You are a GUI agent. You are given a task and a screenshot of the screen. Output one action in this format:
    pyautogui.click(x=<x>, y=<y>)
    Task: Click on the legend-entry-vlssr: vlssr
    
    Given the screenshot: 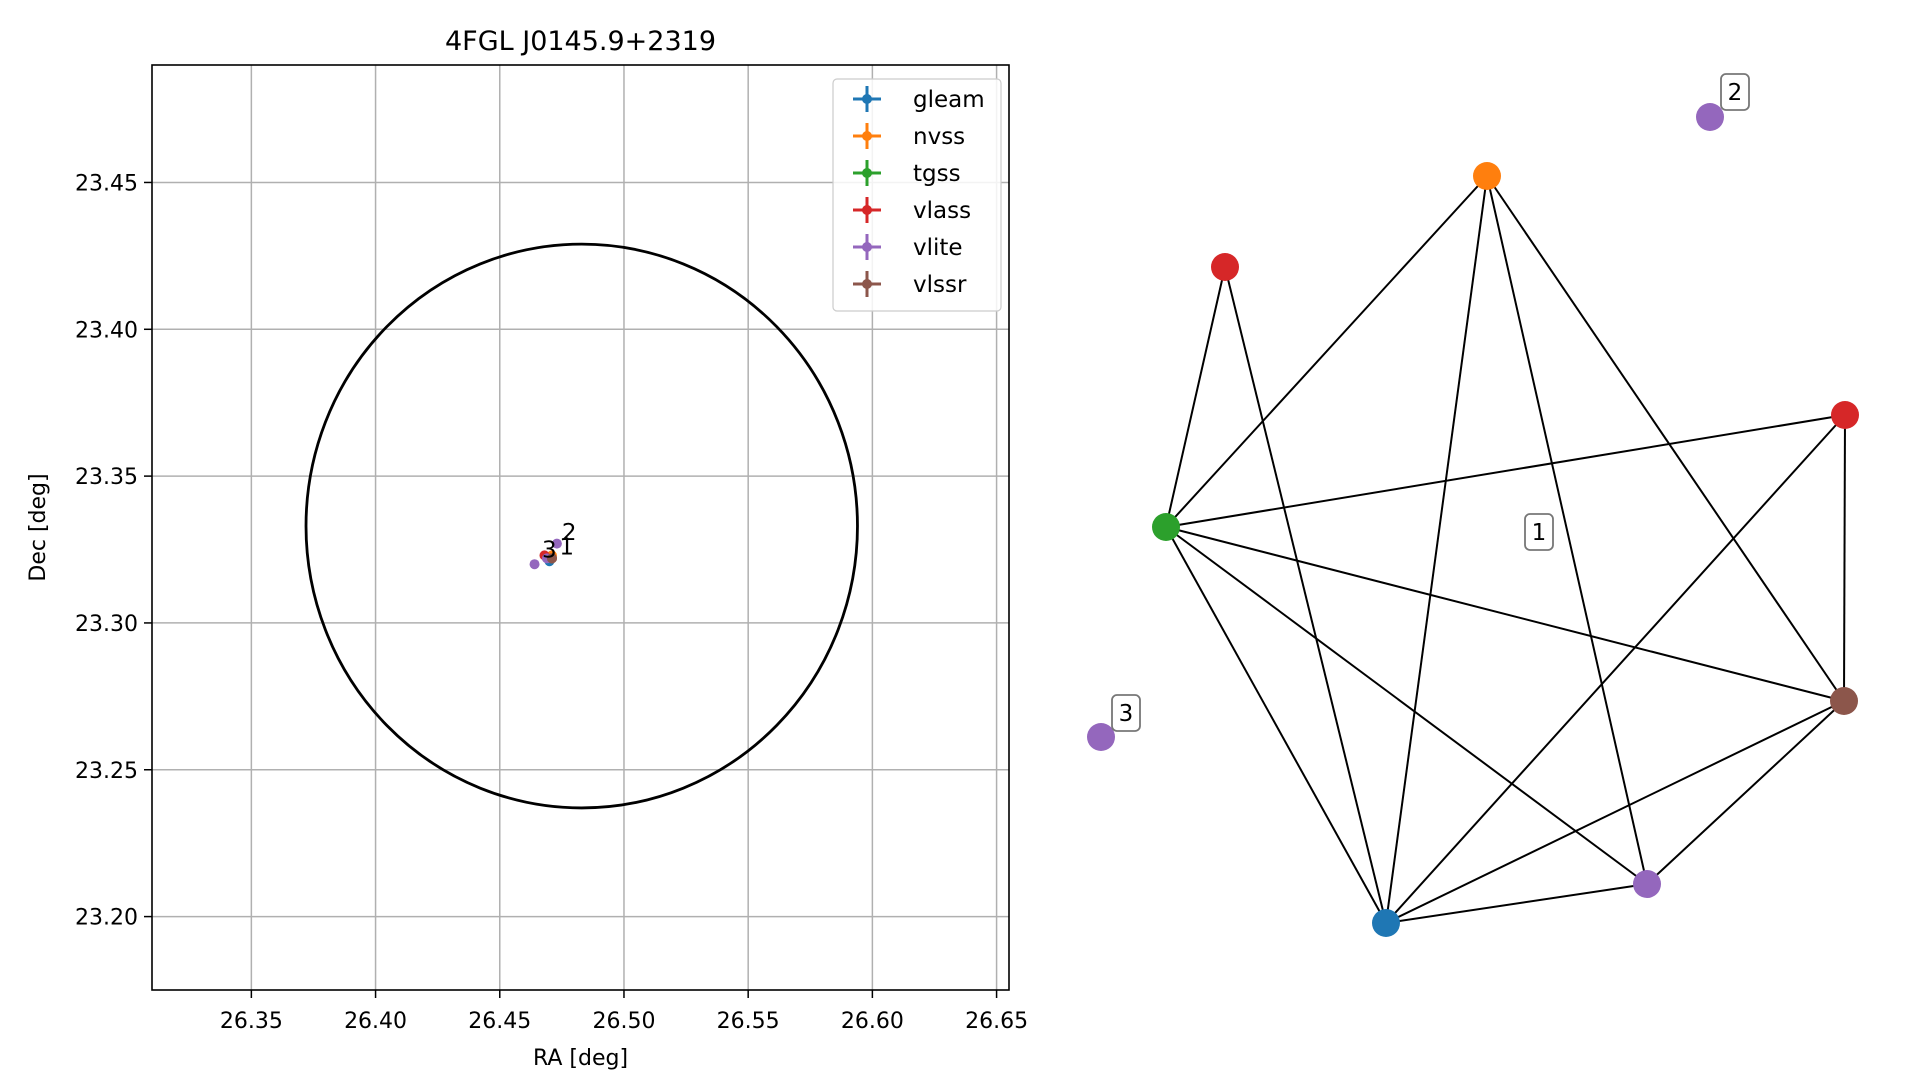 What is the action you would take?
    pyautogui.click(x=910, y=284)
    